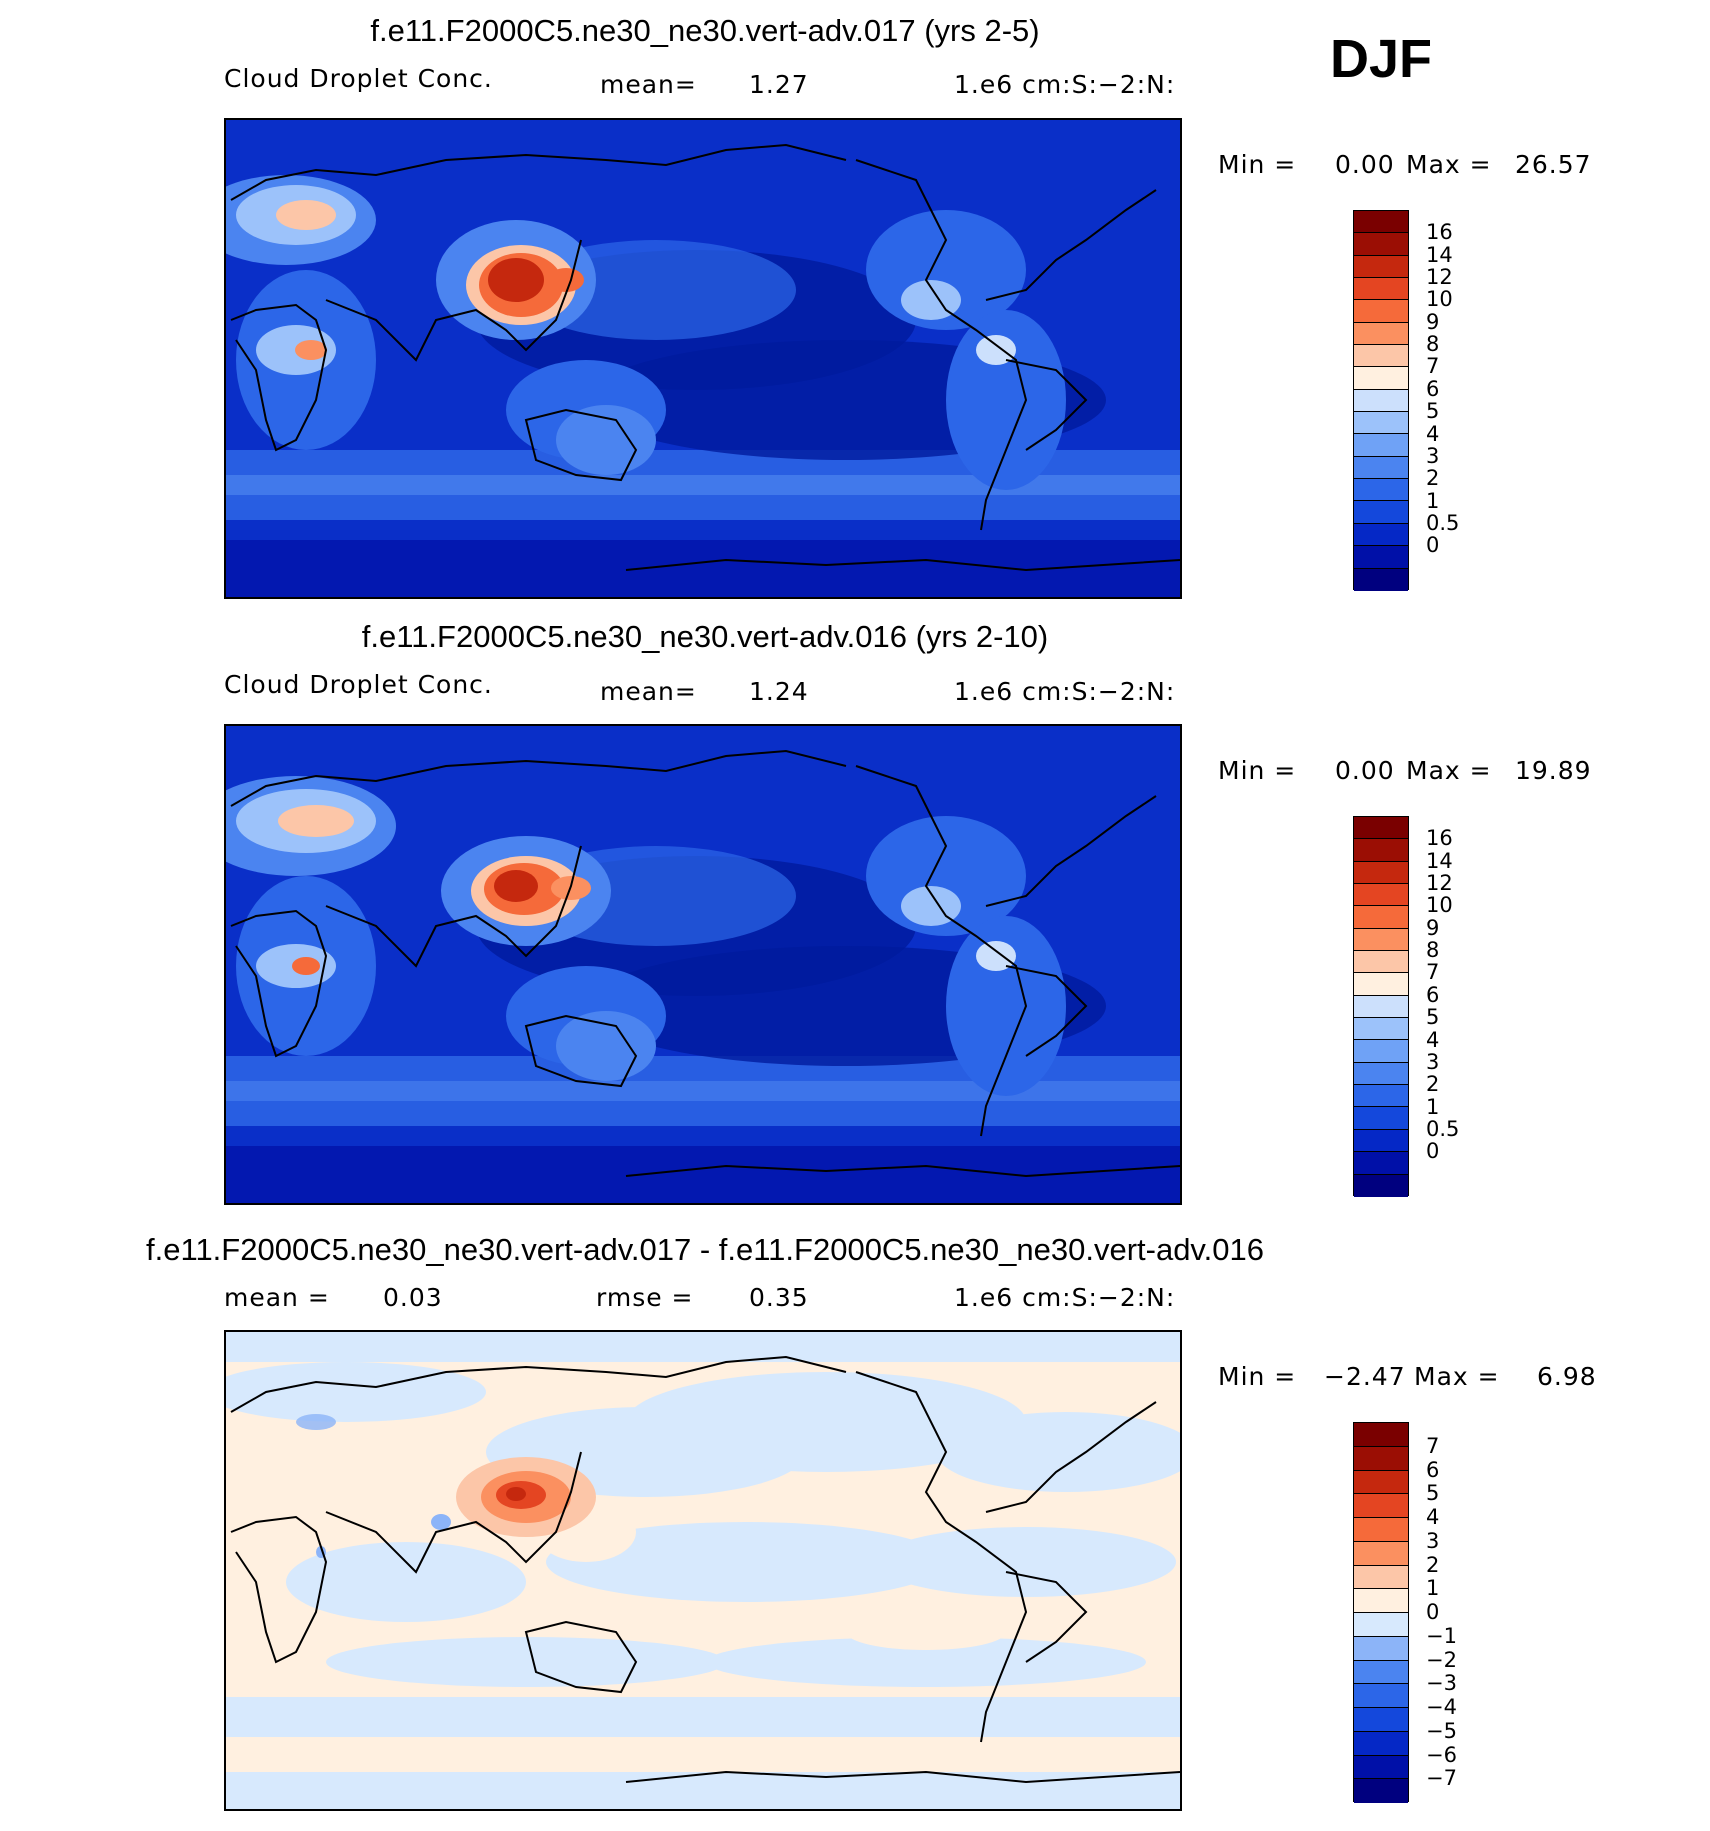 The image size is (1710, 1831). What do you see at coordinates (1567, 1376) in the screenshot?
I see `panel-3-max-value: 6.98` at bounding box center [1567, 1376].